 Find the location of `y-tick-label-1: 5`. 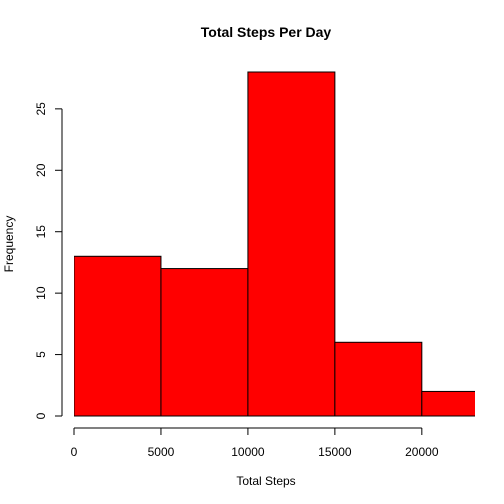

y-tick-label-1: 5 is located at coordinates (41, 354).